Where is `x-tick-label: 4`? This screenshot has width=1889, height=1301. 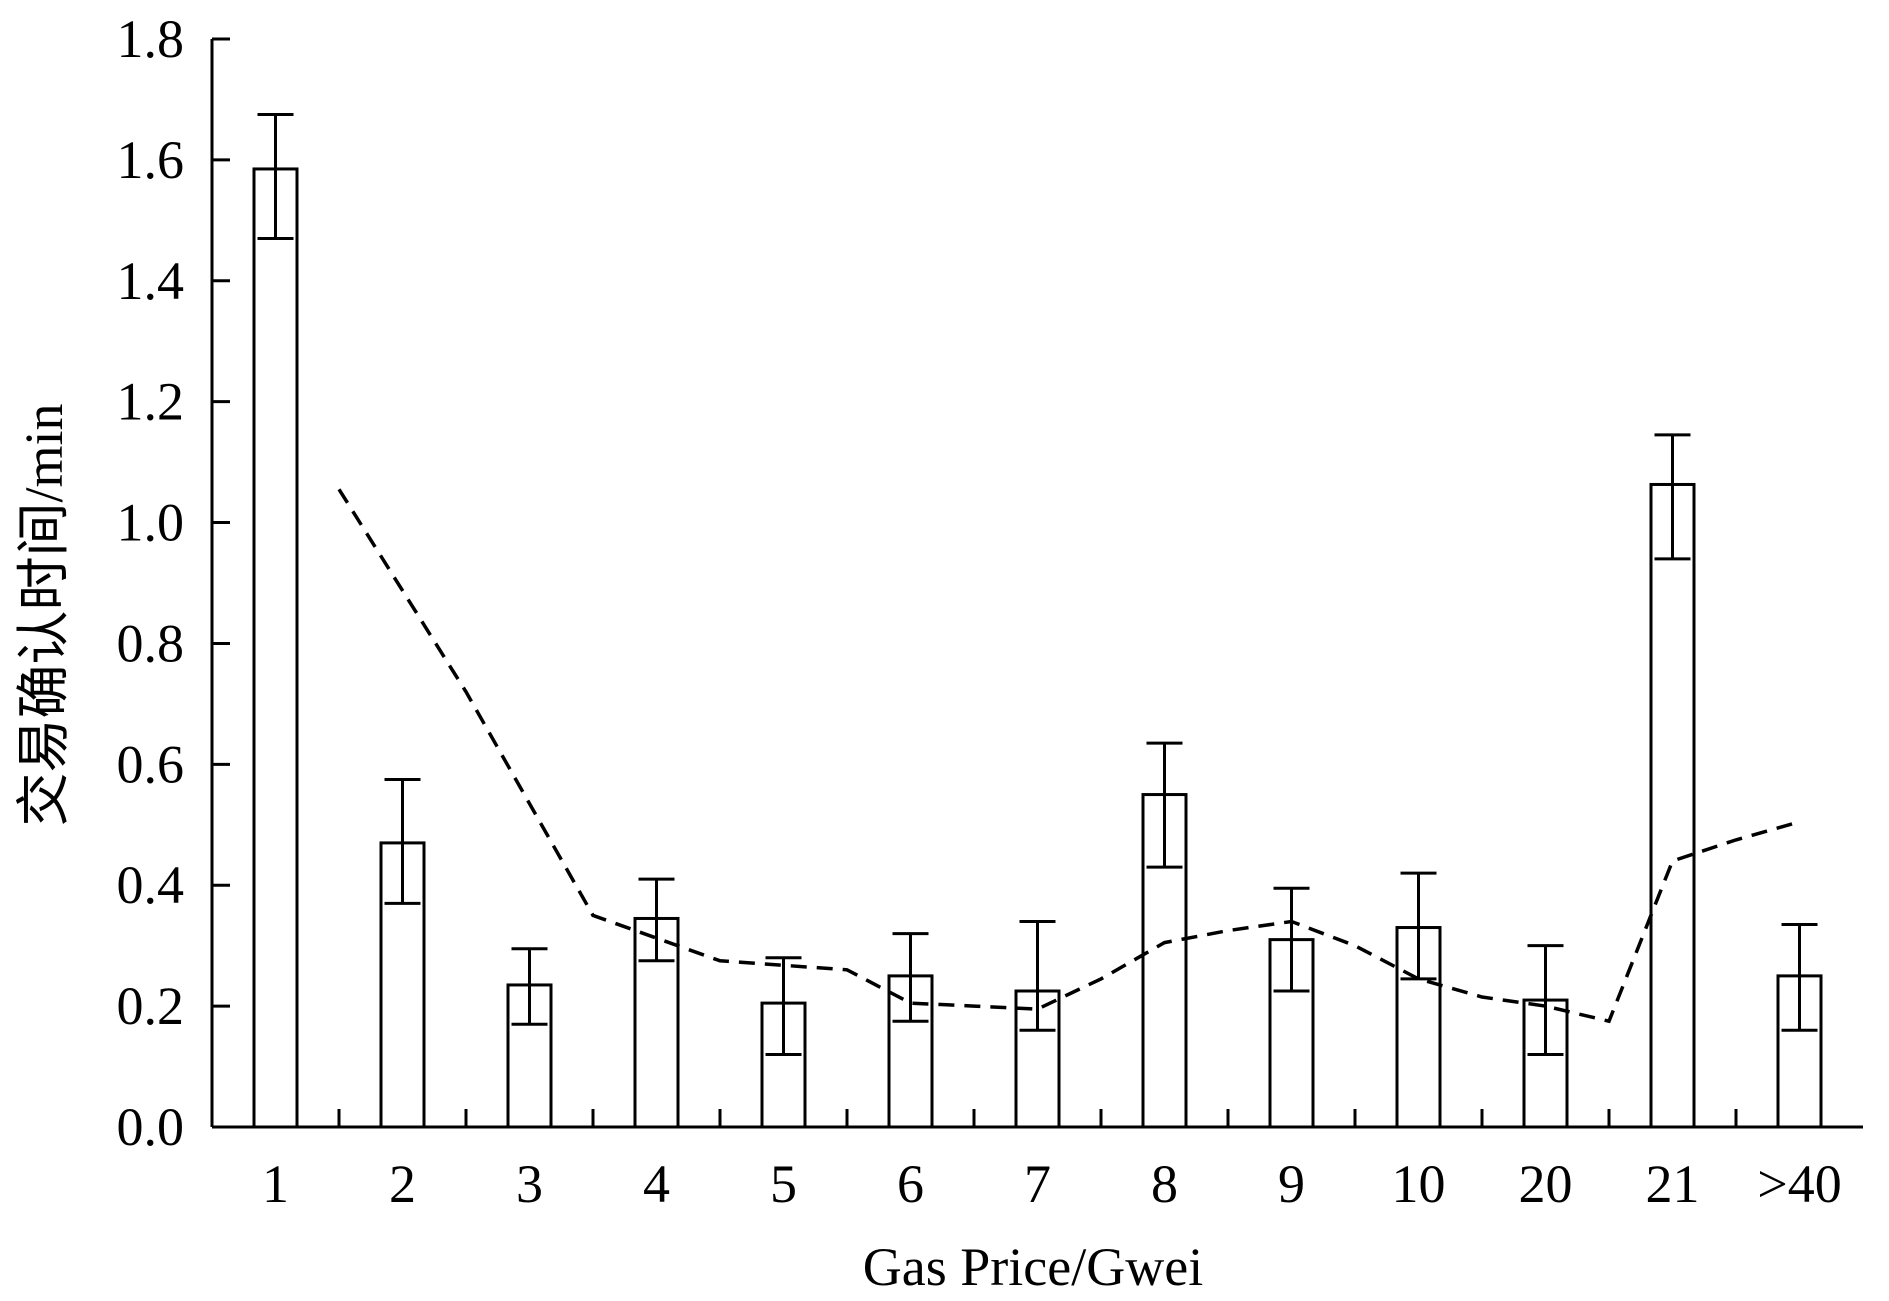
x-tick-label: 4 is located at coordinates (656, 1184).